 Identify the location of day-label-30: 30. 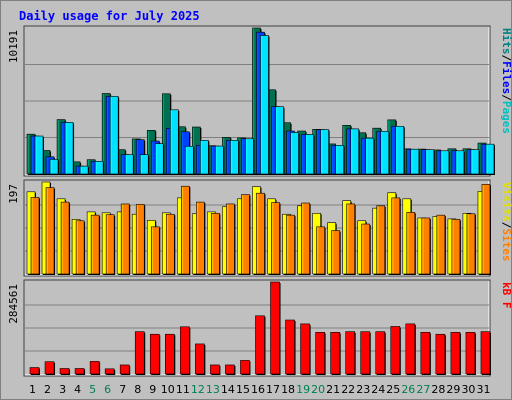
(468, 389).